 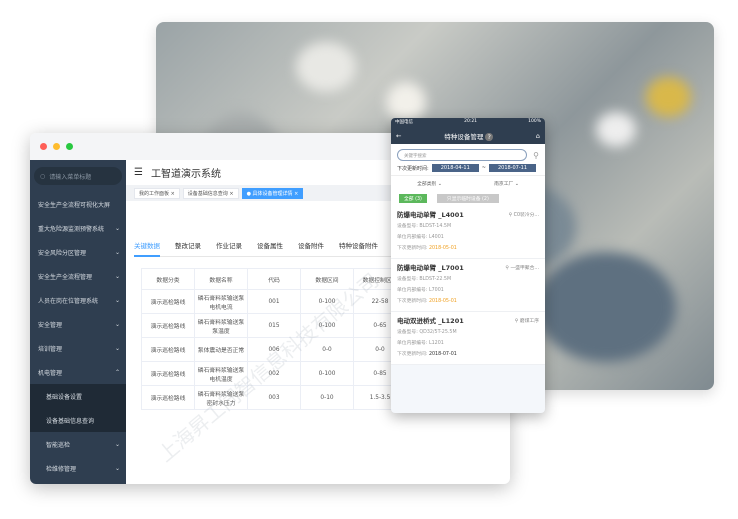 What do you see at coordinates (70, 421) in the screenshot?
I see `label: 设备基础信息查询` at bounding box center [70, 421].